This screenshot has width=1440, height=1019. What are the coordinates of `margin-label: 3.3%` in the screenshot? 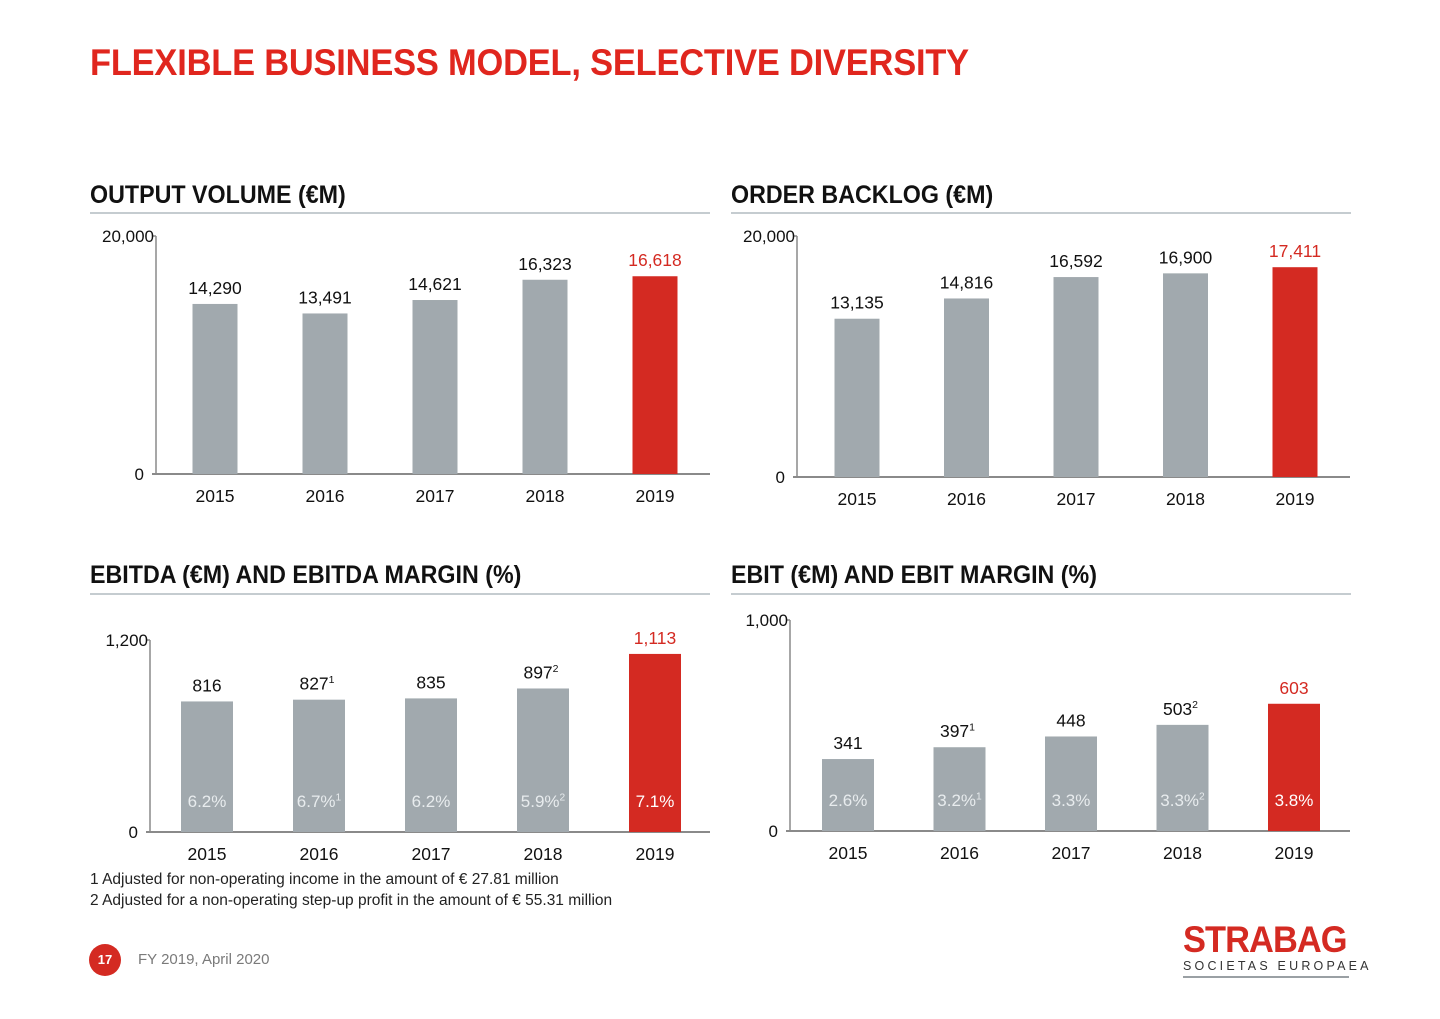 It's located at (1071, 800).